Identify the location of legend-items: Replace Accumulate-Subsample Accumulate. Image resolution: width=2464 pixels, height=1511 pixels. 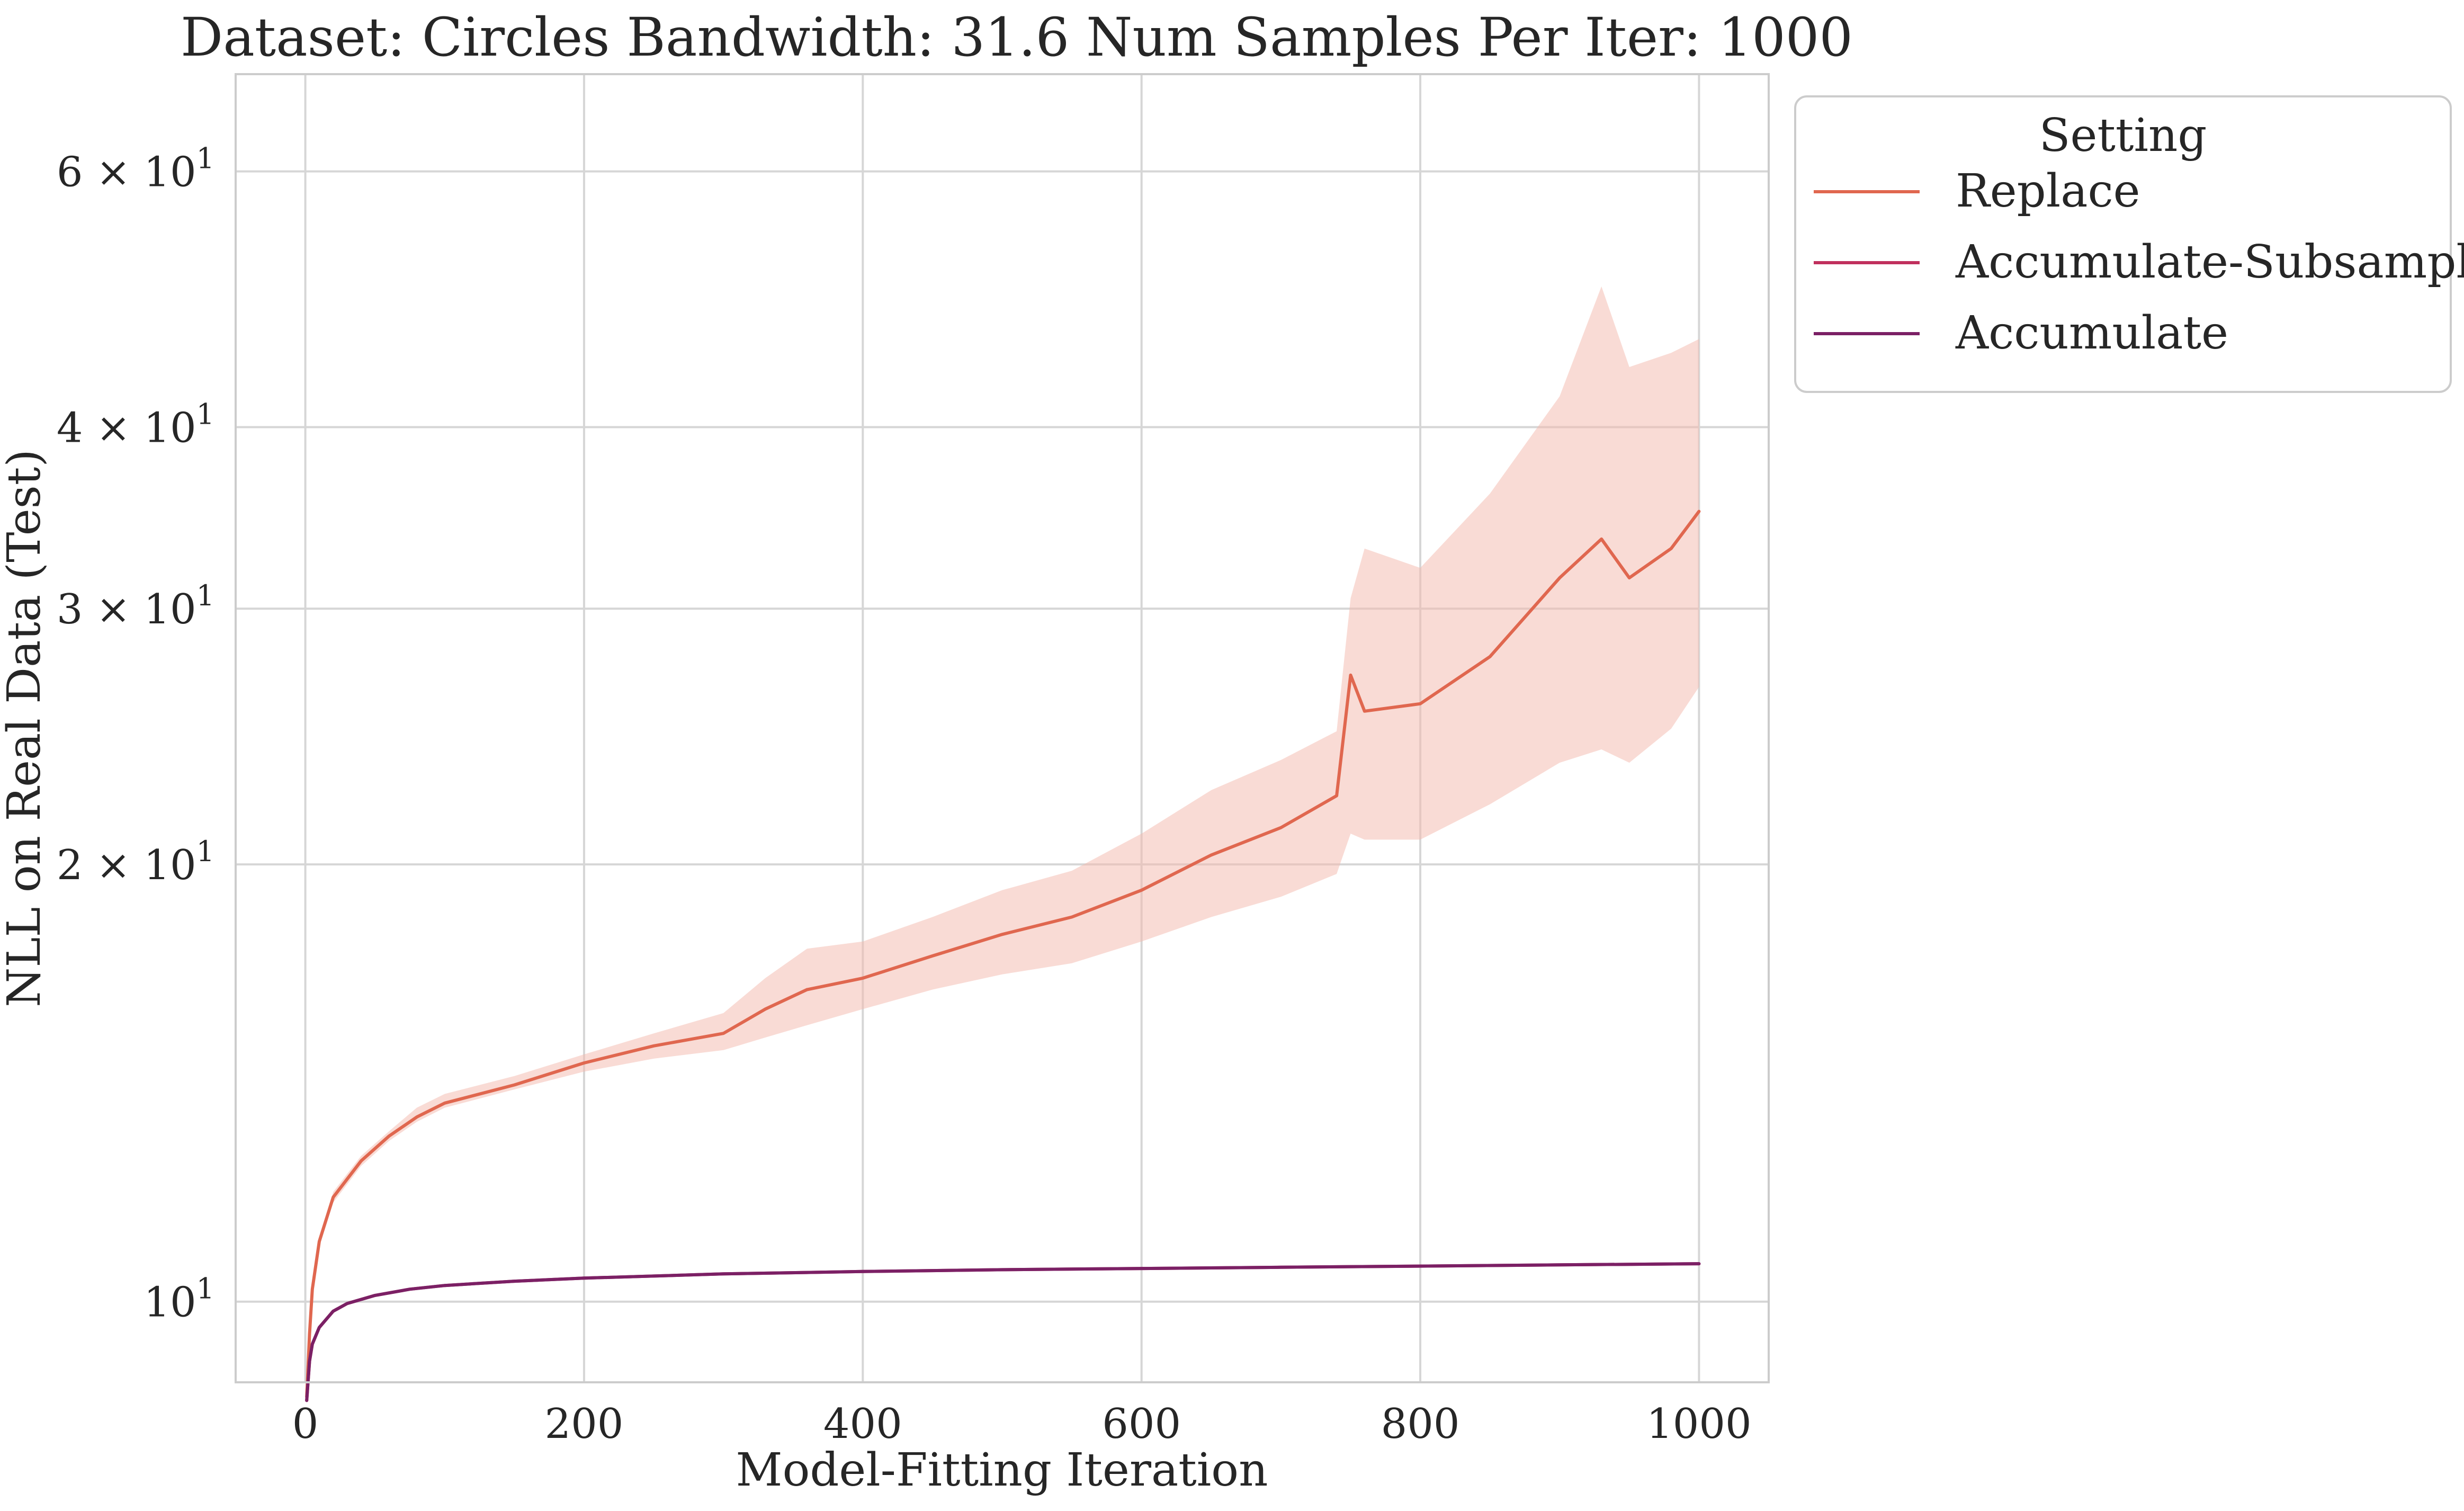
(2139, 262).